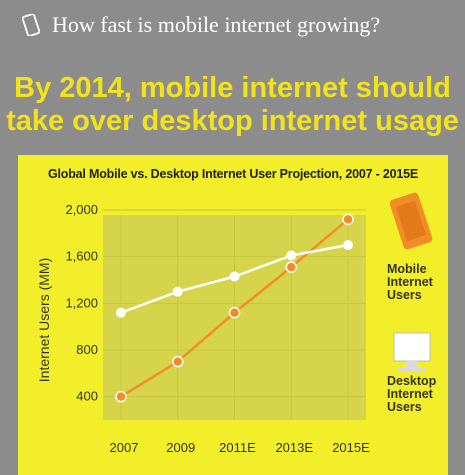 The image size is (465, 475). Describe the element at coordinates (411, 221) in the screenshot. I see `phone-icon-screen` at that location.